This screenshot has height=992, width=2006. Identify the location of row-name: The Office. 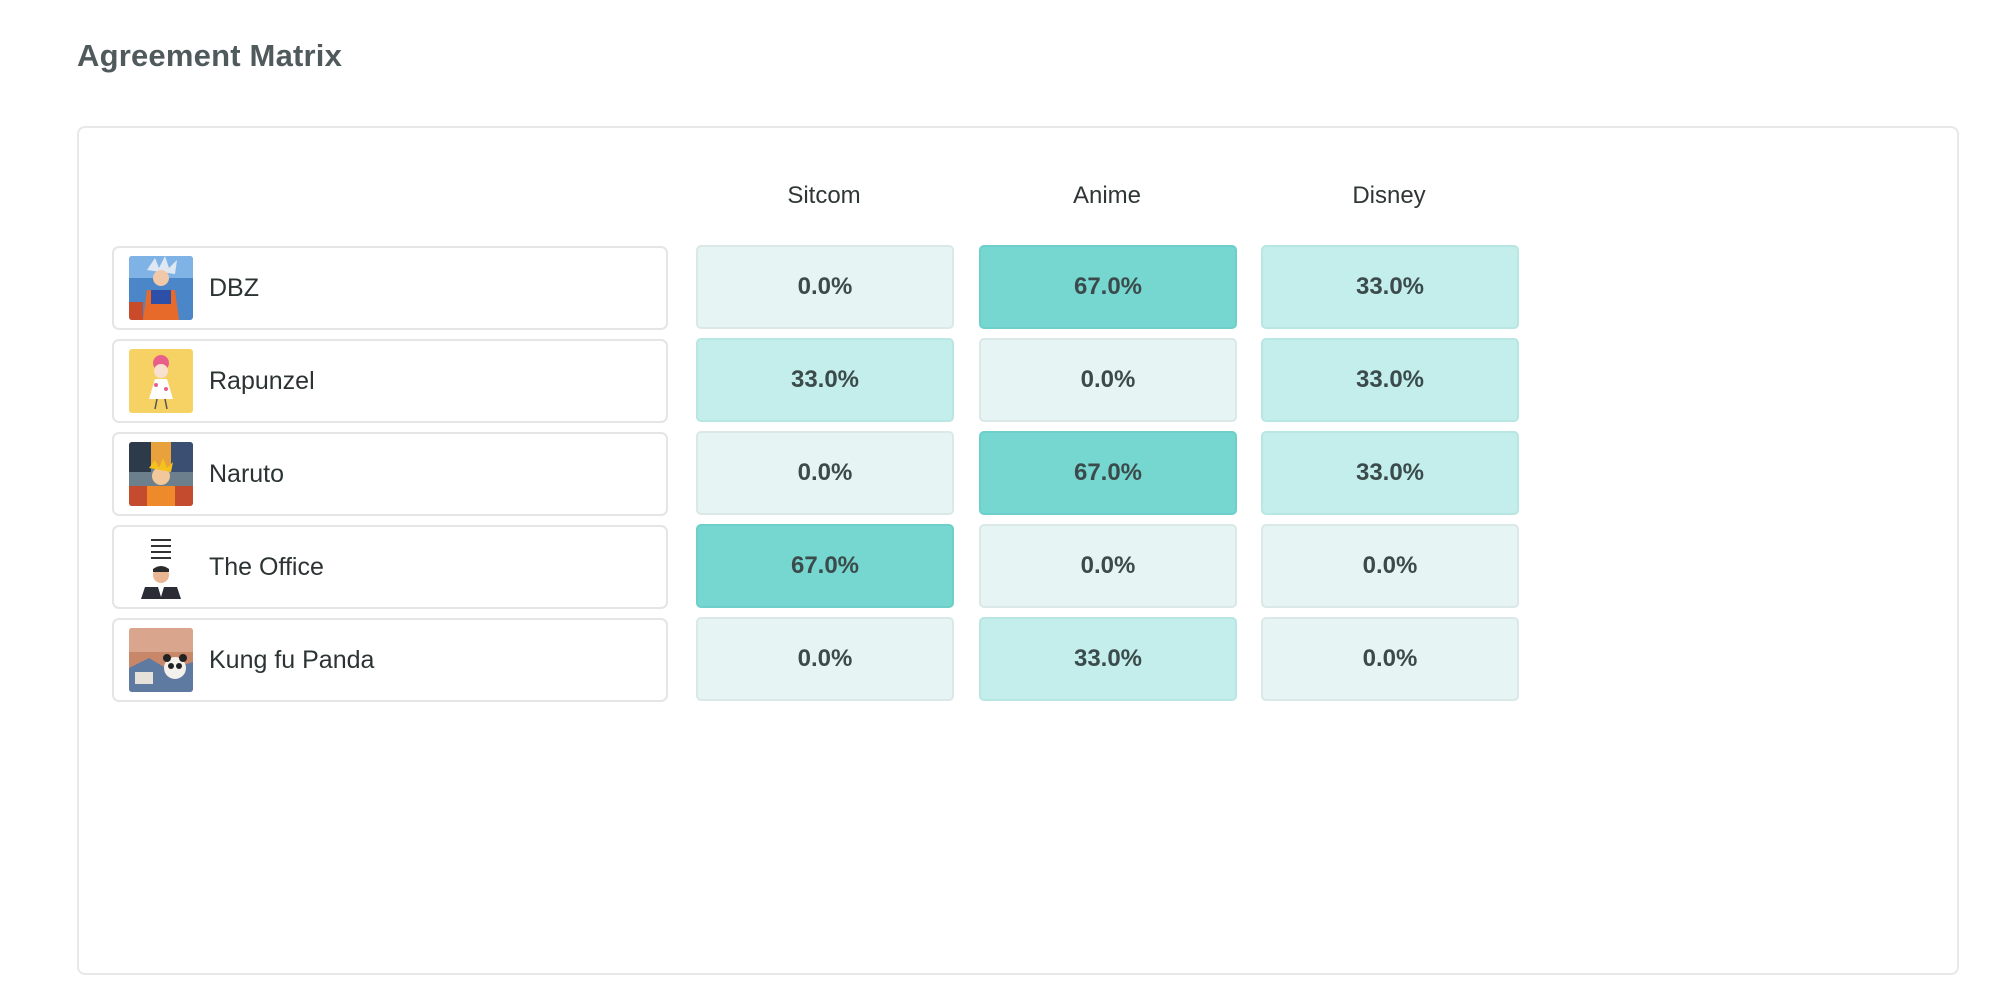
(266, 566).